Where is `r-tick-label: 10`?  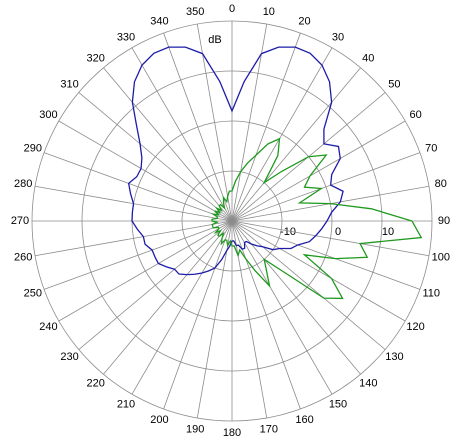
r-tick-label: 10 is located at coordinates (388, 232).